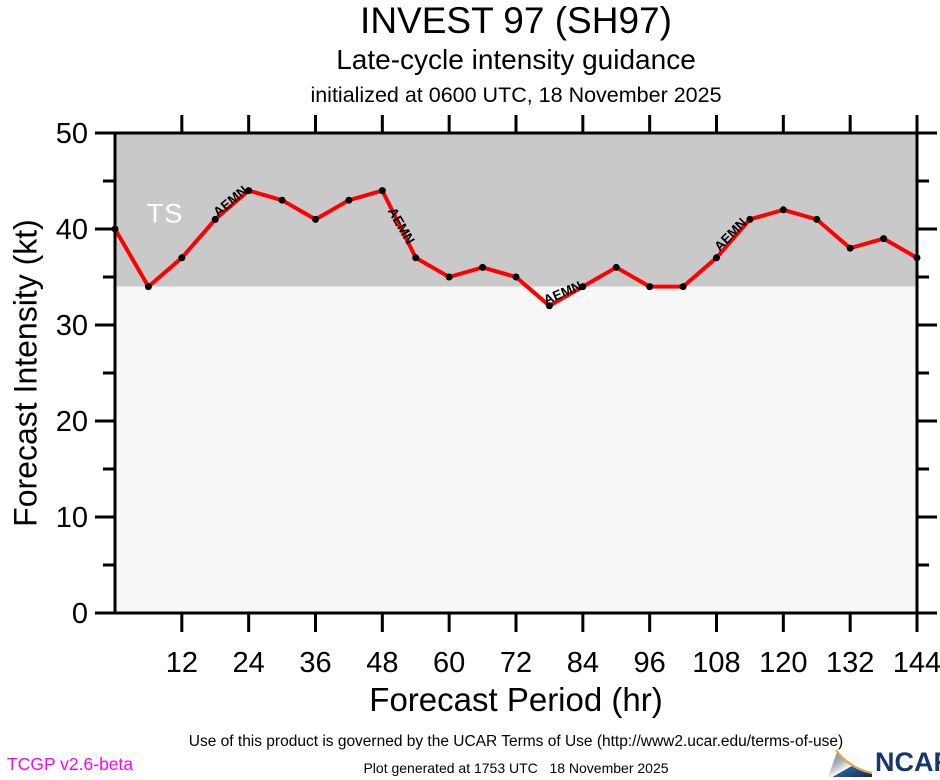 This screenshot has width=940, height=780. Describe the element at coordinates (72, 134) in the screenshot. I see `y-tick-label: 50` at that location.